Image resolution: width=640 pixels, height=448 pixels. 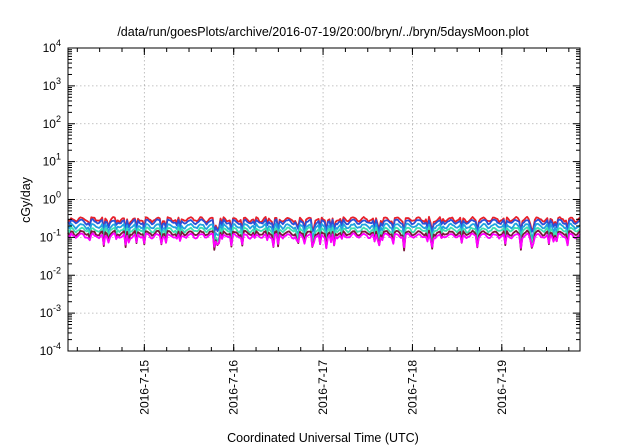 What do you see at coordinates (50, 311) in the screenshot?
I see `y-tick-label: 10⁻³` at bounding box center [50, 311].